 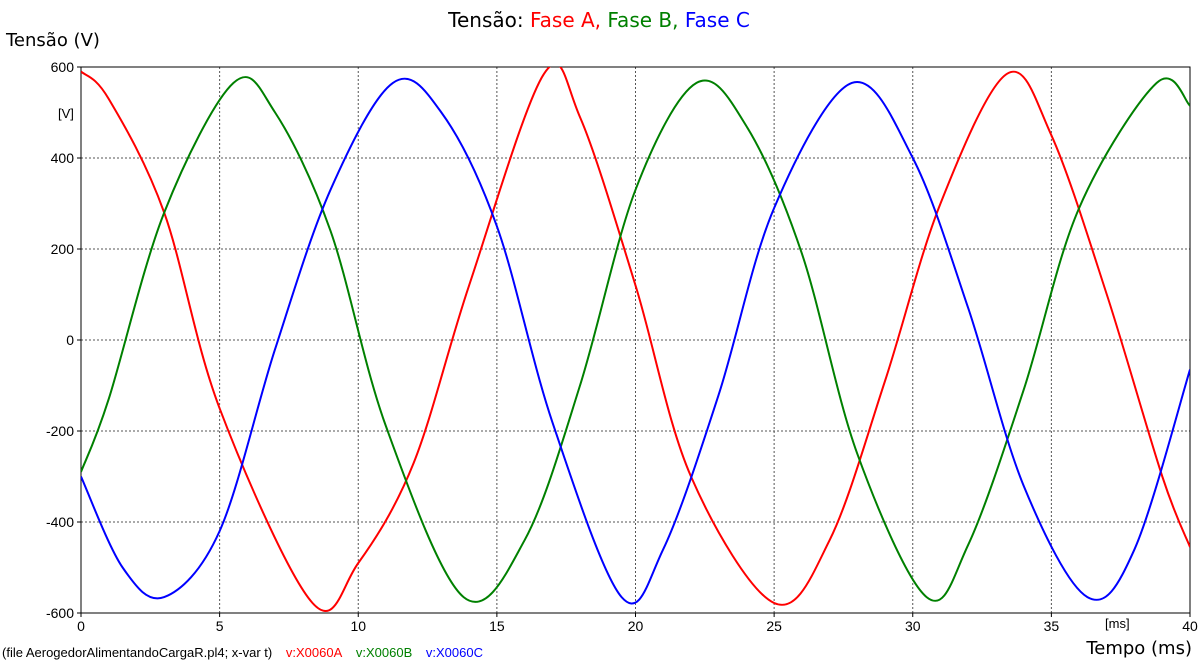 What do you see at coordinates (63, 67) in the screenshot?
I see `y-tick-label-600: 600` at bounding box center [63, 67].